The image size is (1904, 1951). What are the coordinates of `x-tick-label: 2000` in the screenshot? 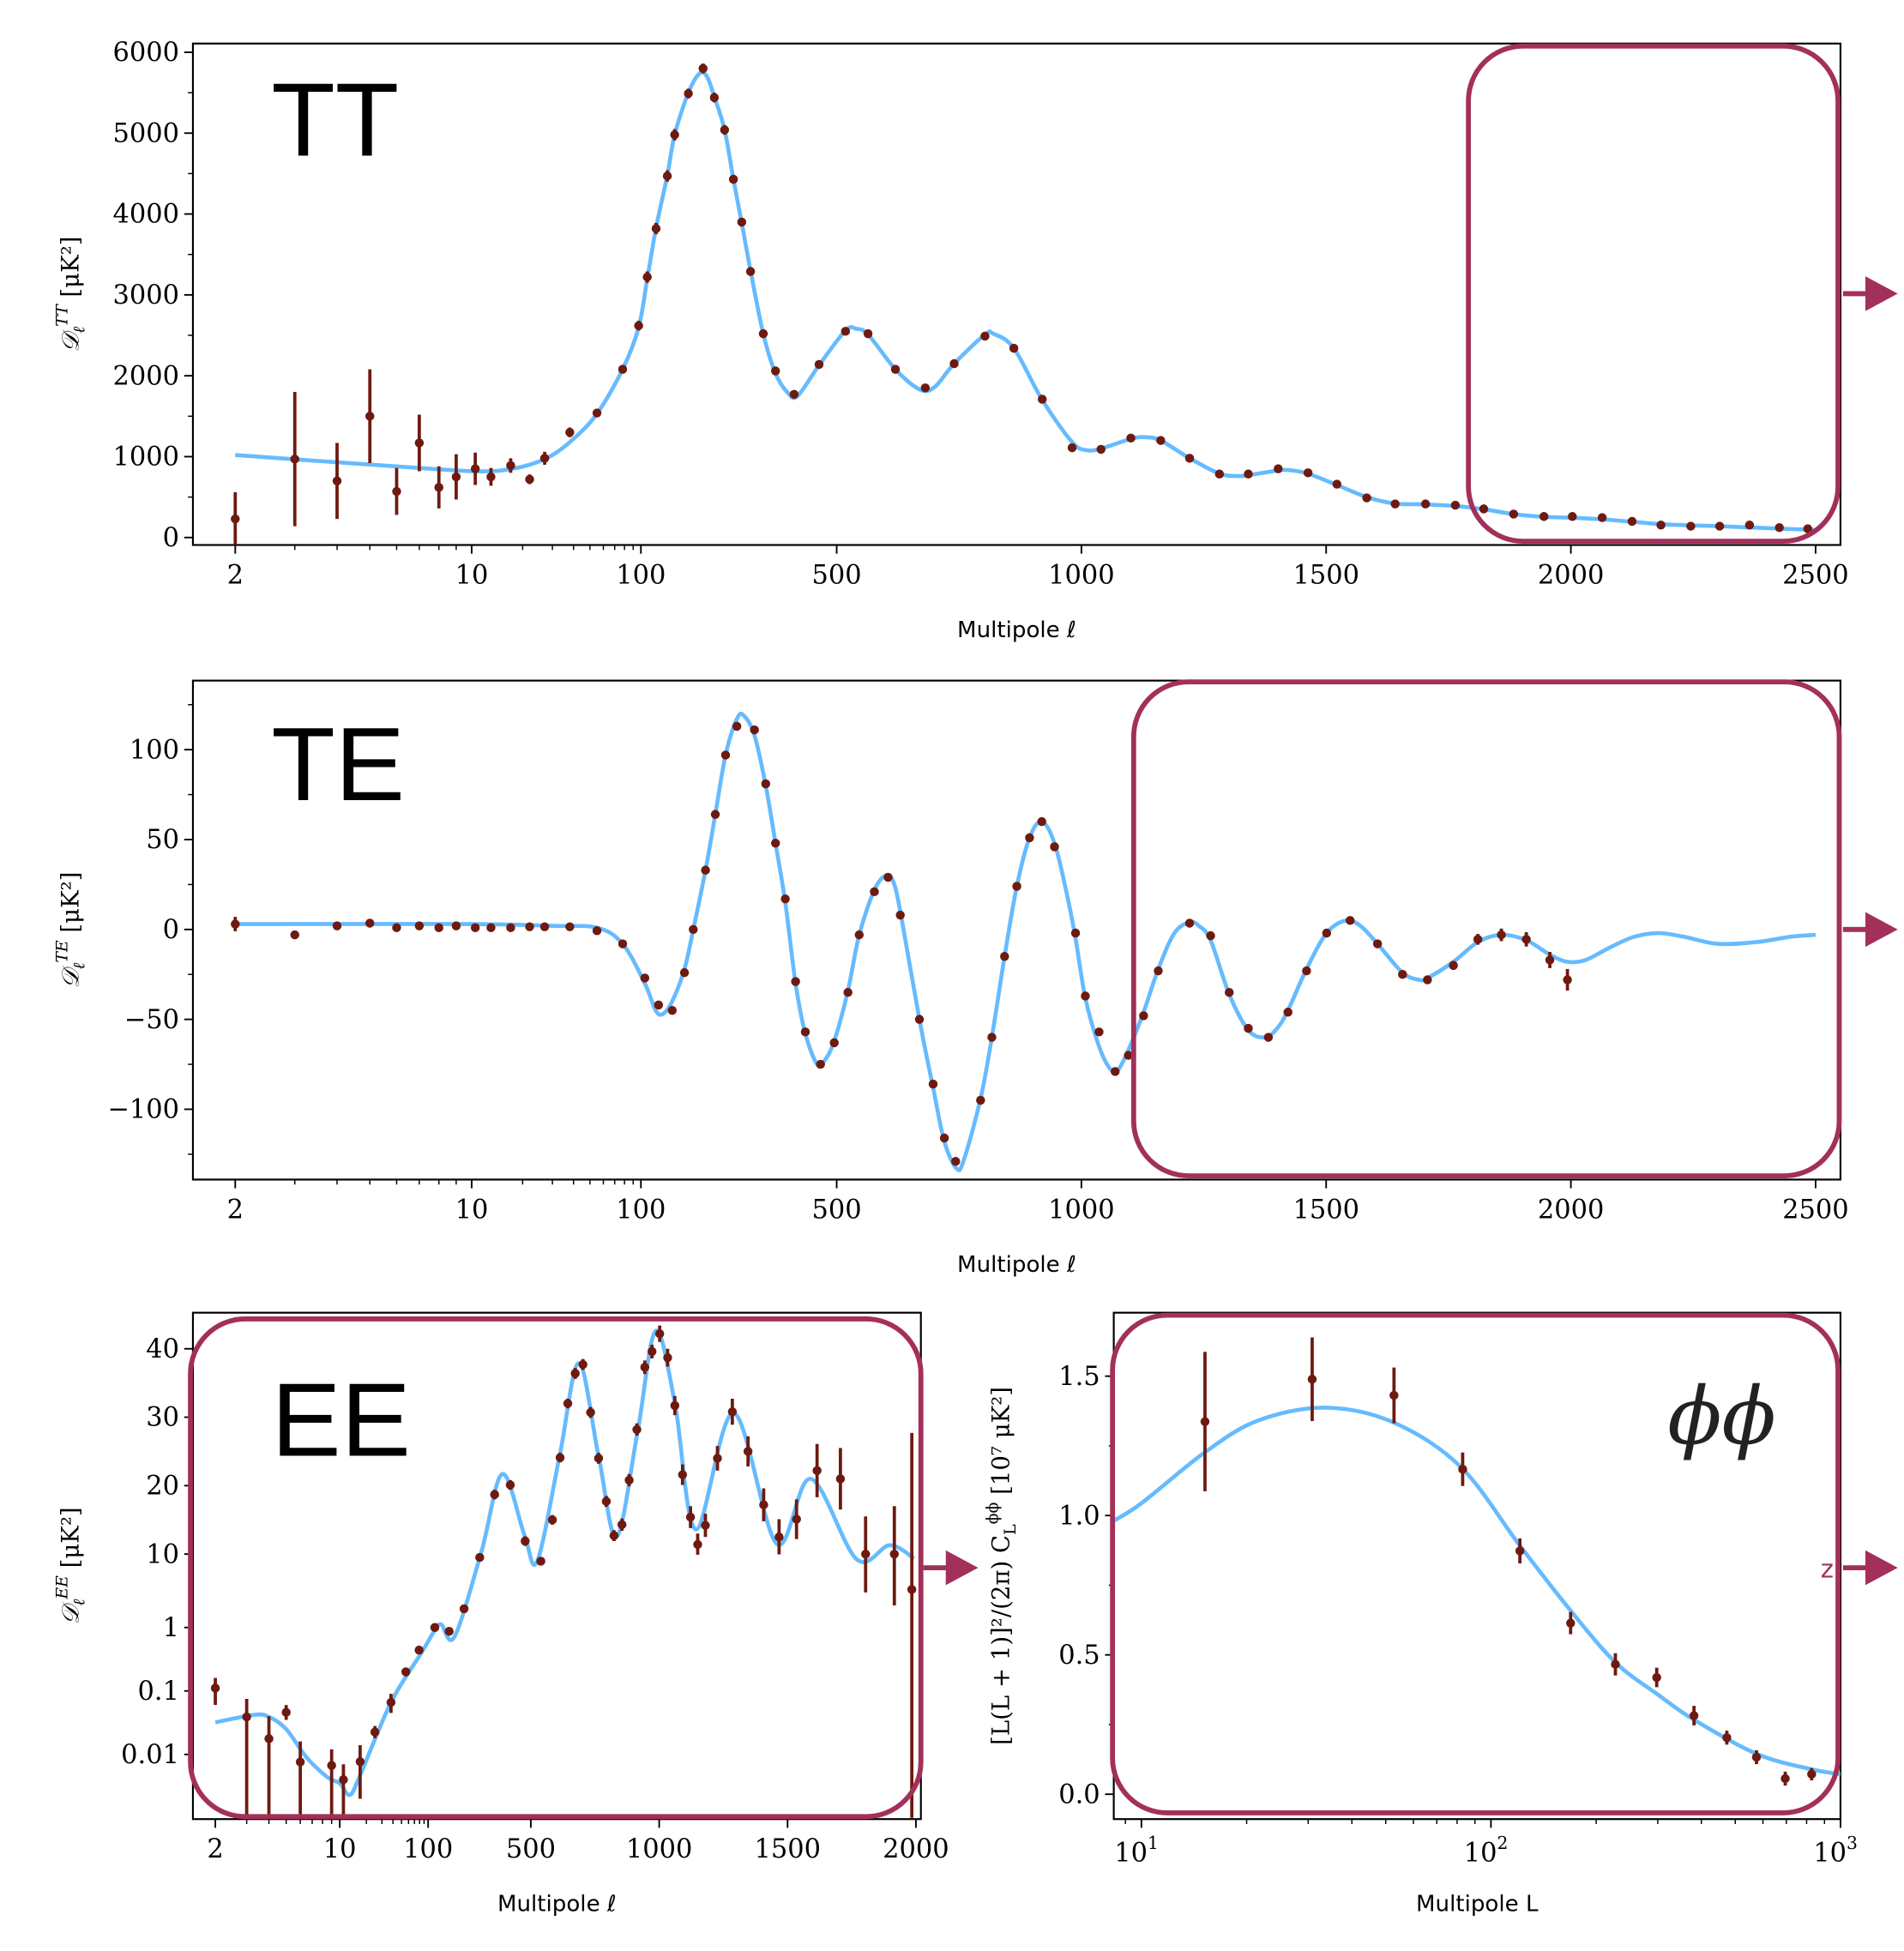 It's located at (916, 1849).